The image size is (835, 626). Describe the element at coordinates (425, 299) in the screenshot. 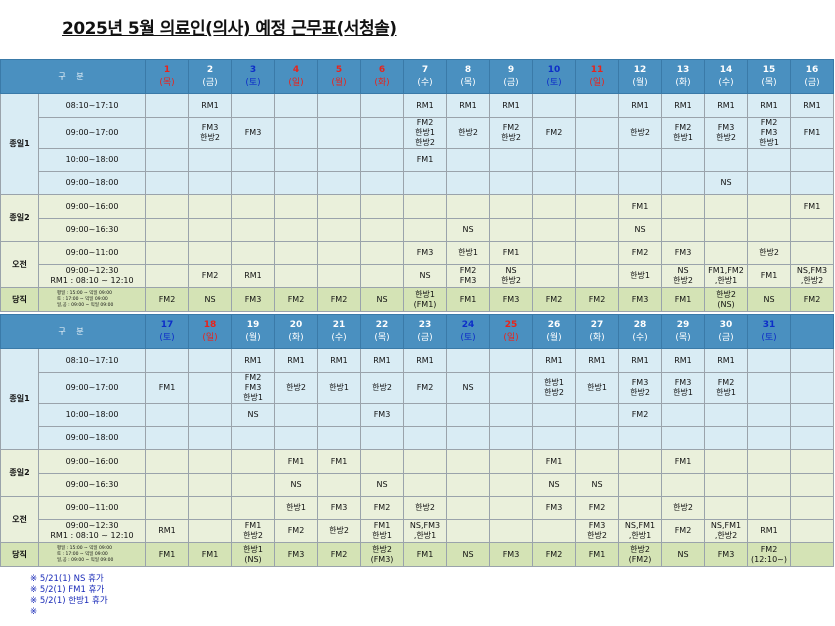

I see `shift-cell: 한방1 (FM1)` at that location.